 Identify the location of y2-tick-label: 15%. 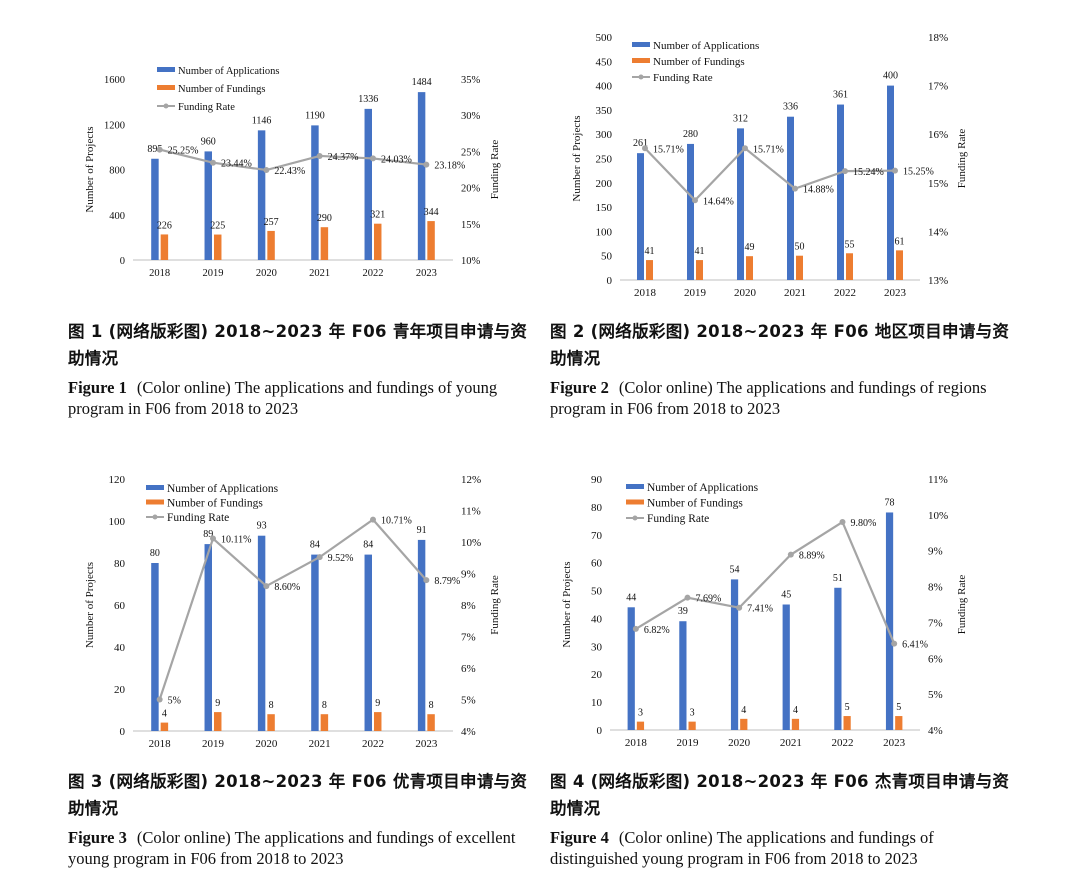
(938, 184).